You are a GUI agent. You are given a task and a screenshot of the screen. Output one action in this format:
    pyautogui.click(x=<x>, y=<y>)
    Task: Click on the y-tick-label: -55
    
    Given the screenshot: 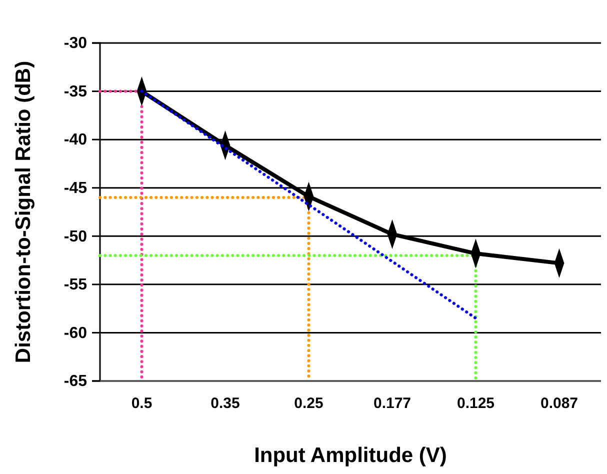 What is the action you would take?
    pyautogui.click(x=76, y=285)
    